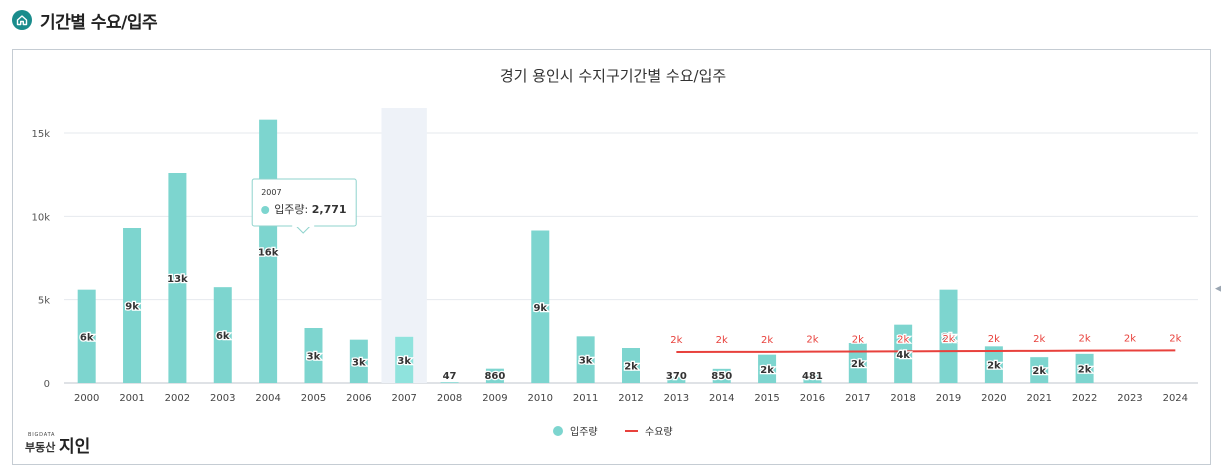  Describe the element at coordinates (613, 431) in the screenshot. I see `legend: 입주량 수요량` at that location.